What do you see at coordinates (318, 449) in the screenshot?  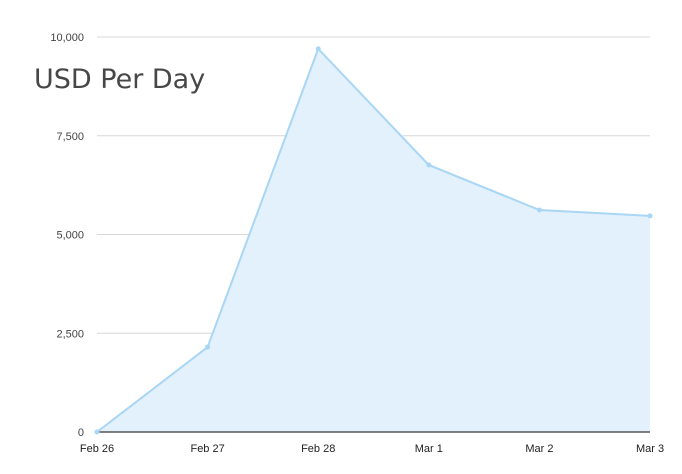 I see `x-tick-label: Feb 28` at bounding box center [318, 449].